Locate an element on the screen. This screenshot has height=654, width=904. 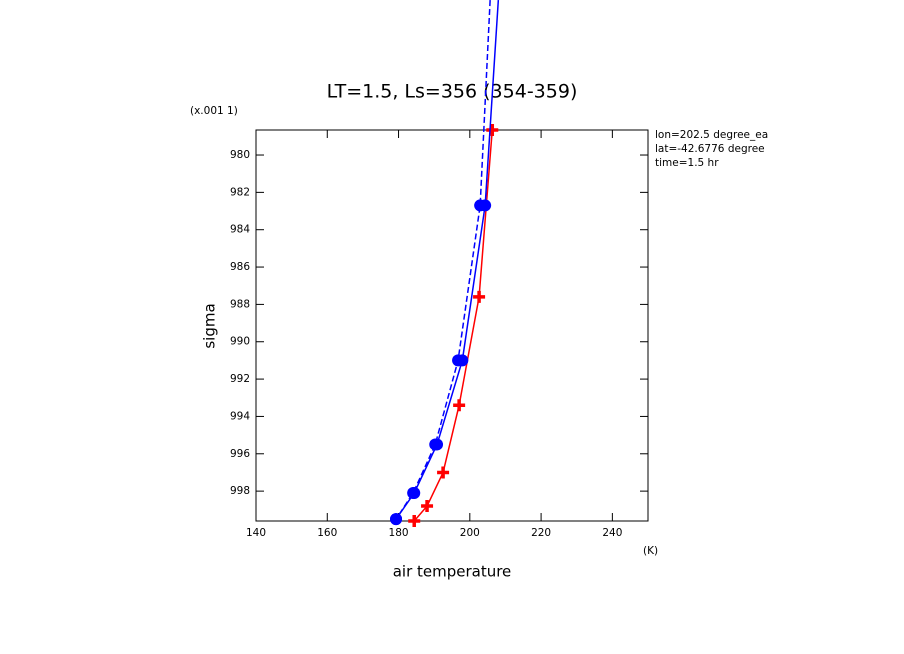
x-axis-label: air temperature is located at coordinates (452, 572).